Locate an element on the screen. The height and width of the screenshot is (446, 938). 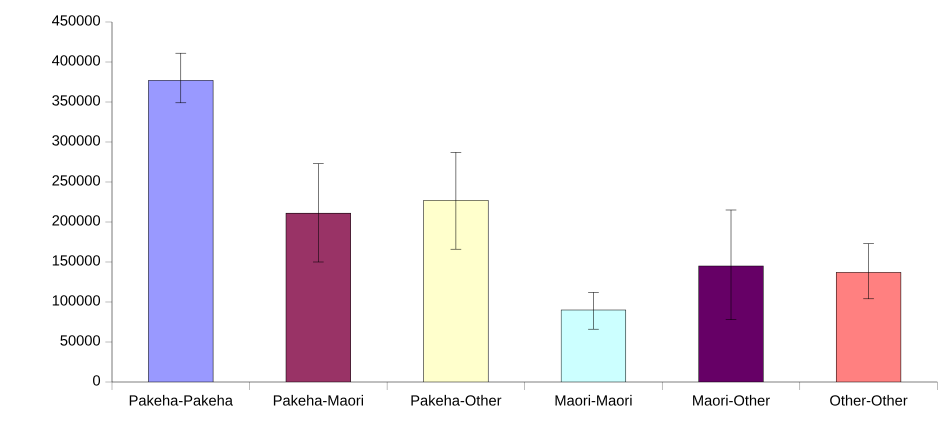
y-tick-label: 200000 is located at coordinates (76, 220).